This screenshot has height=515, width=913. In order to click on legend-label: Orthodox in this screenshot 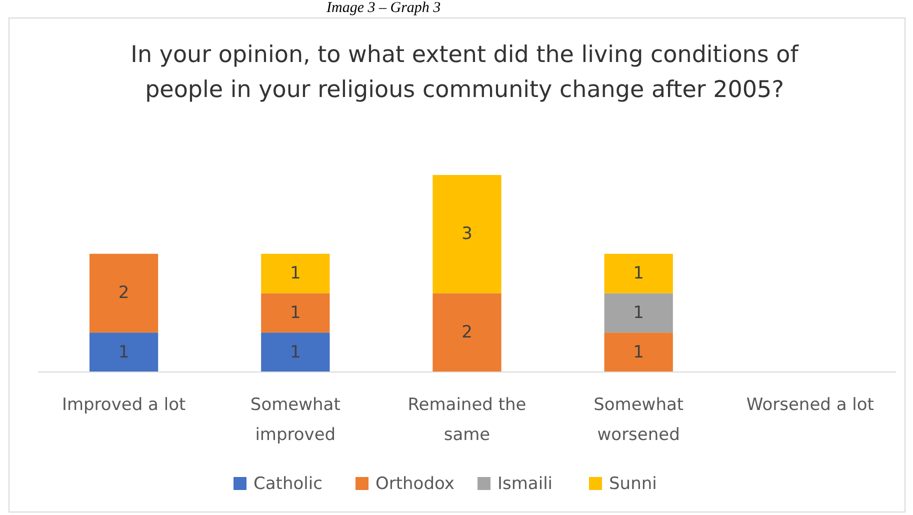, I will do `click(415, 484)`.